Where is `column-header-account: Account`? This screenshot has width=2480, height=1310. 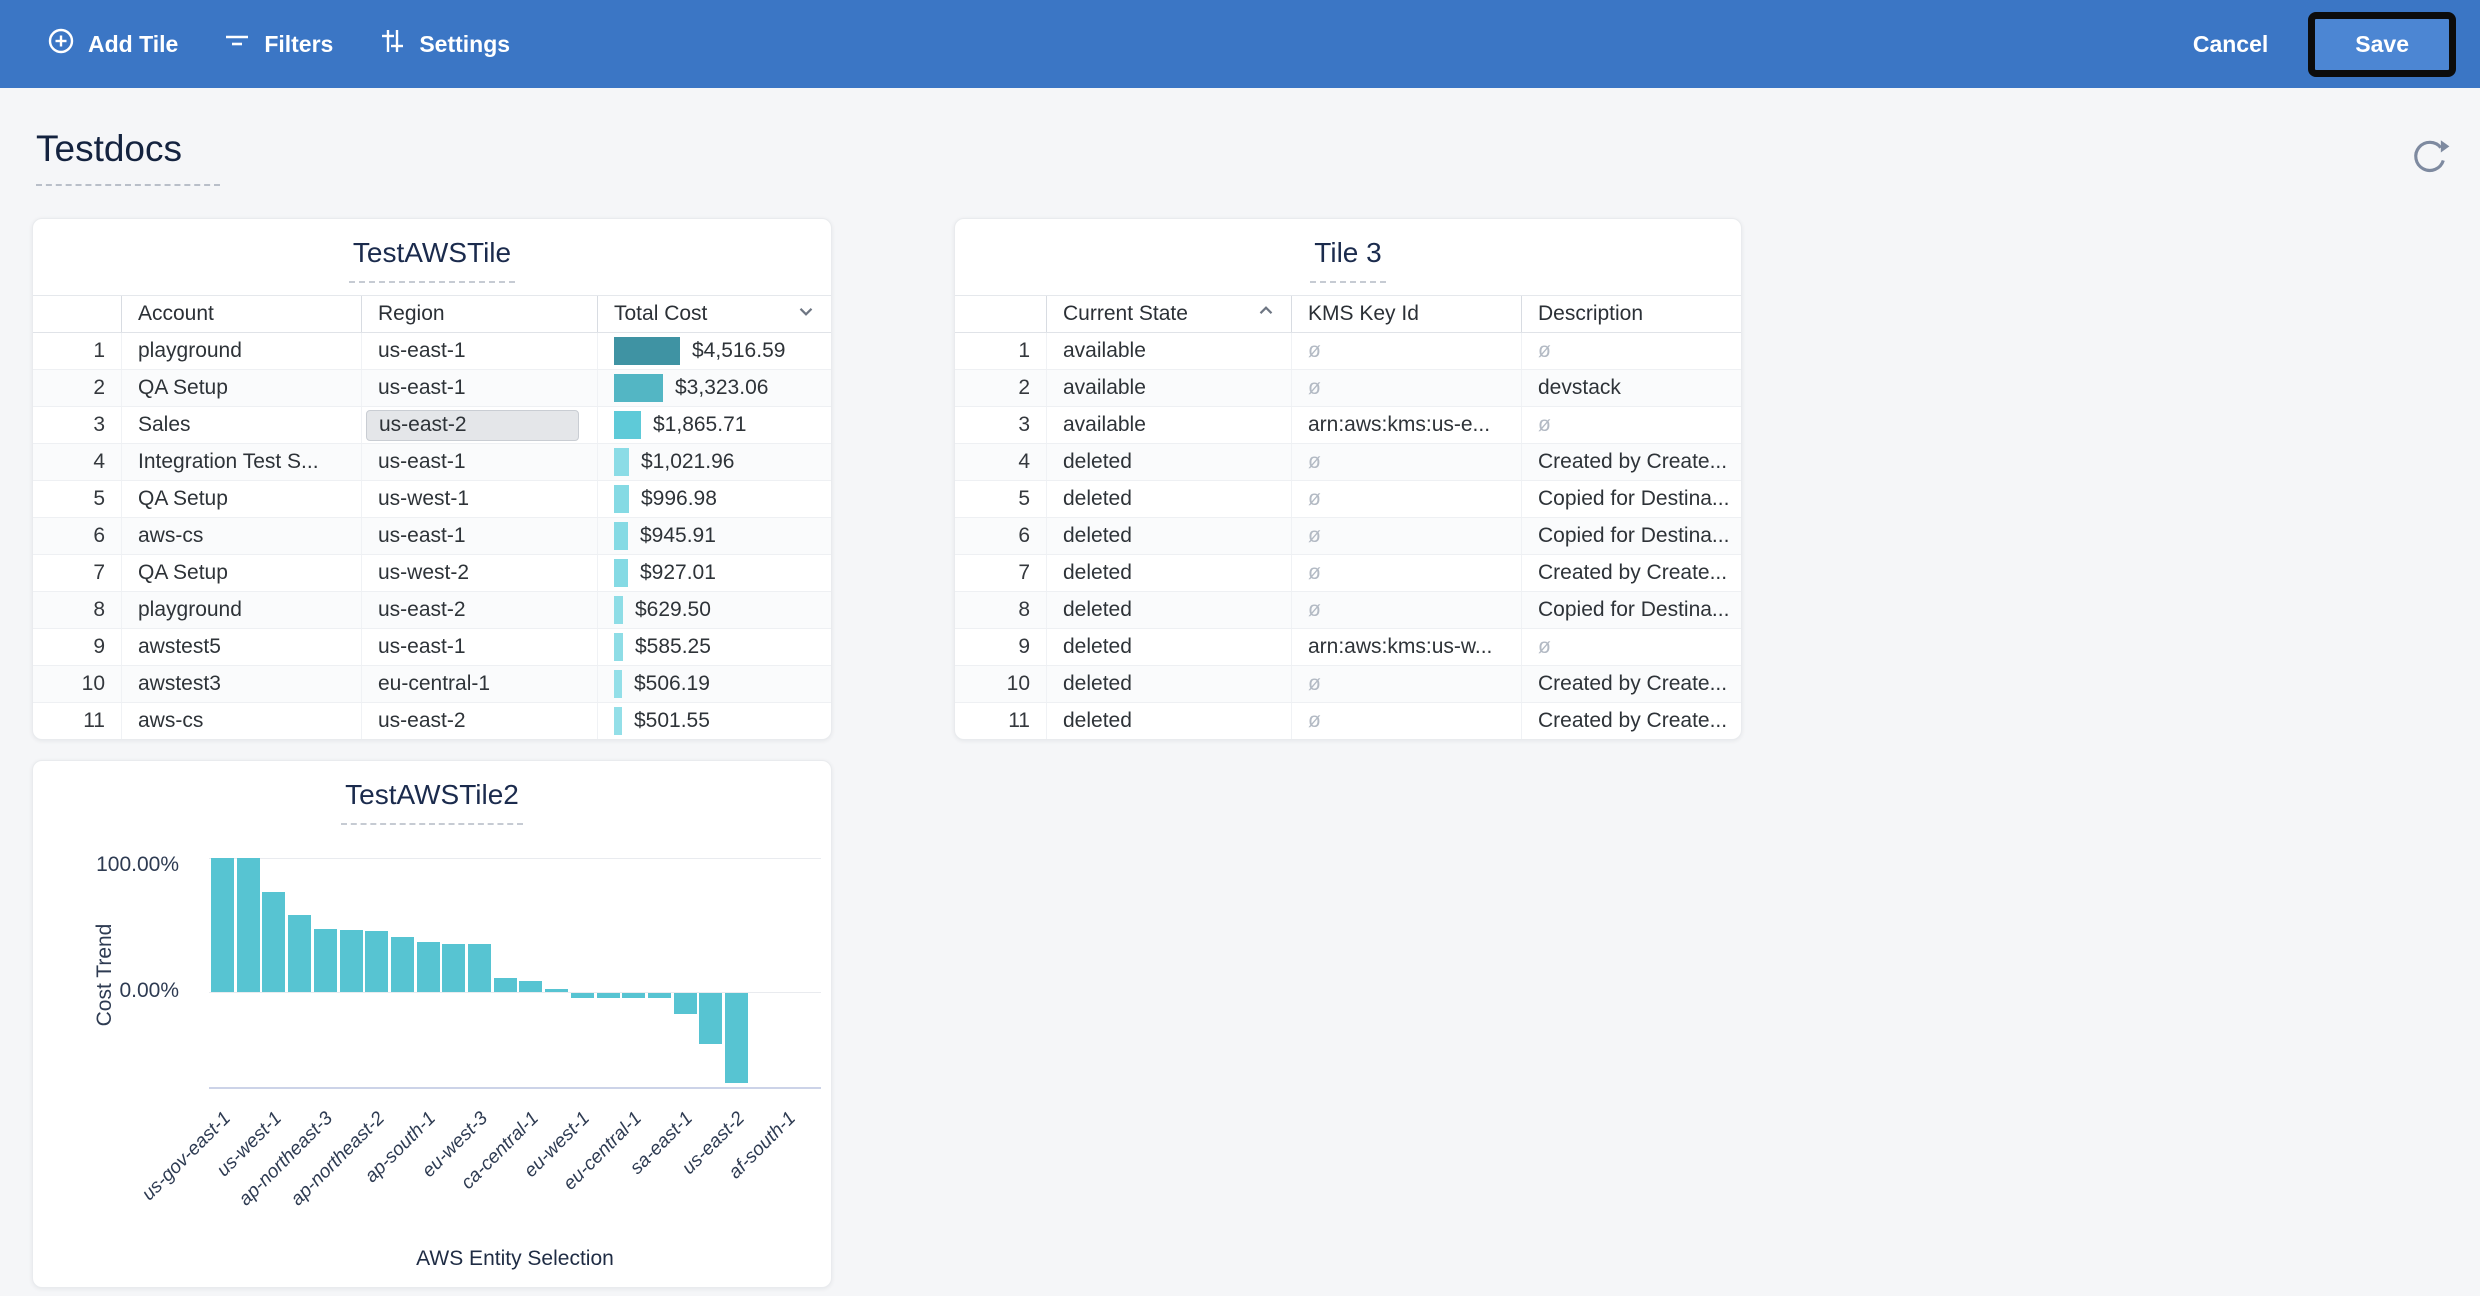
column-header-account: Account is located at coordinates (241, 314).